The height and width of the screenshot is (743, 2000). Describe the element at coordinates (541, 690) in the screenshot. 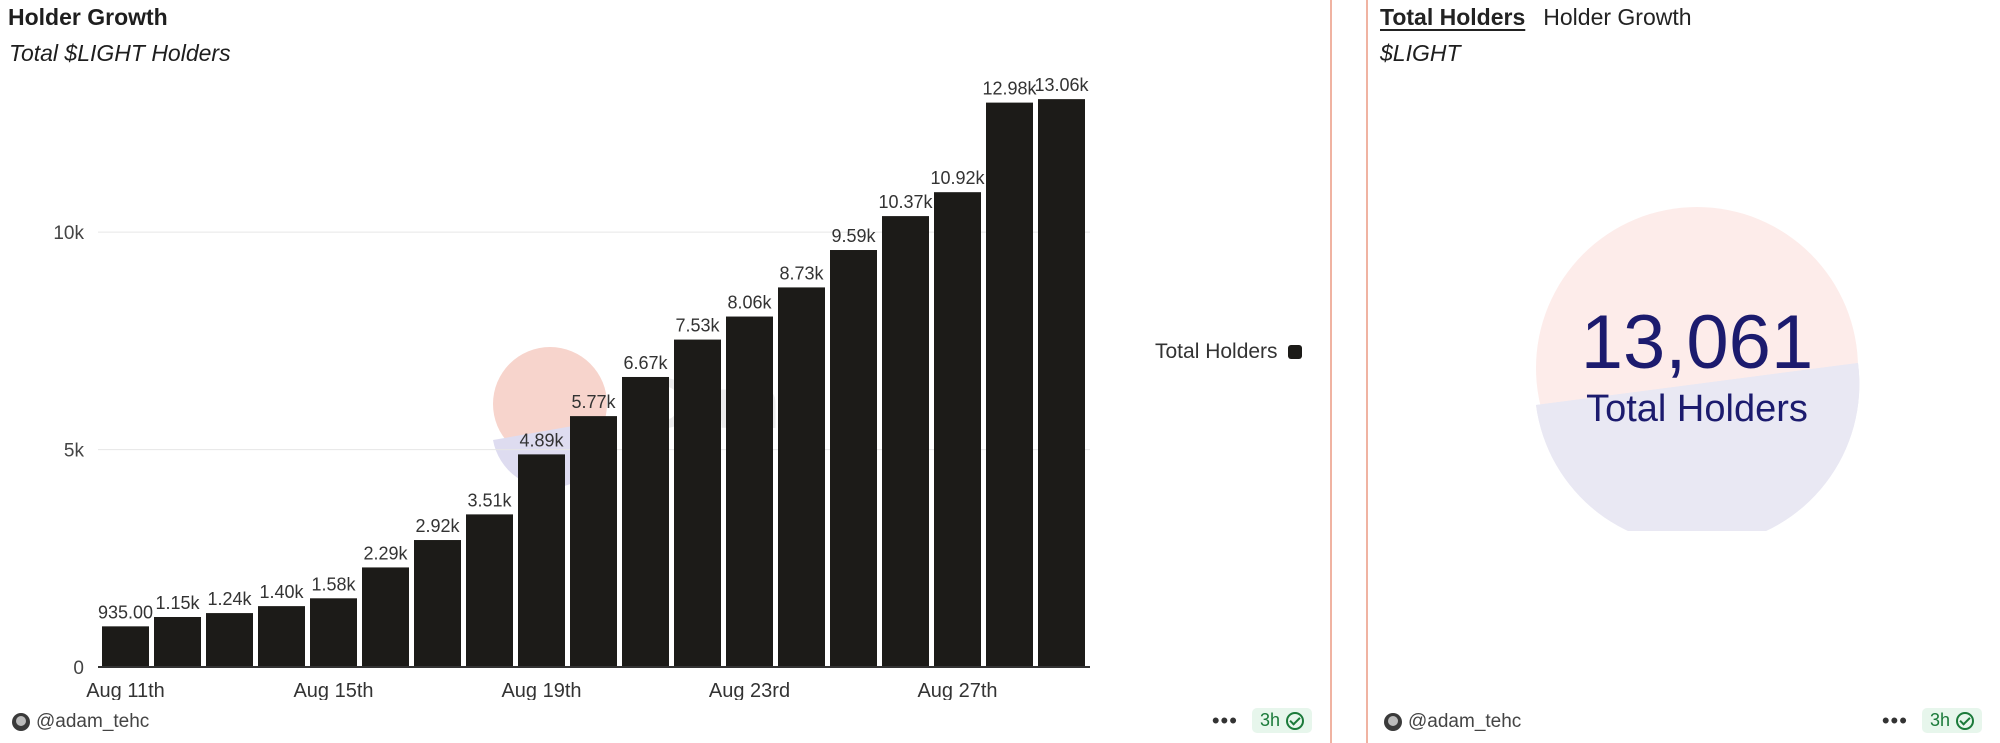

I see `x-tick-label: Aug 19th` at that location.